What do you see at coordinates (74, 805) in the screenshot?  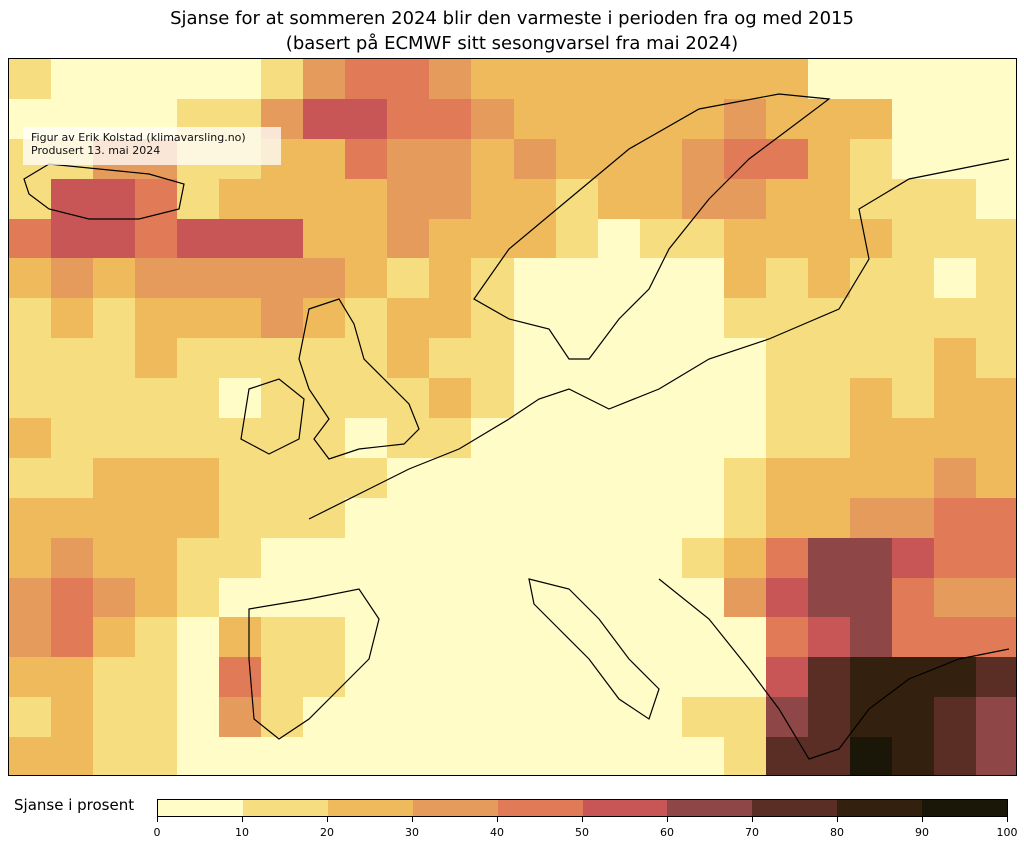 I see `colorbar-label: Sjanse i prosent` at bounding box center [74, 805].